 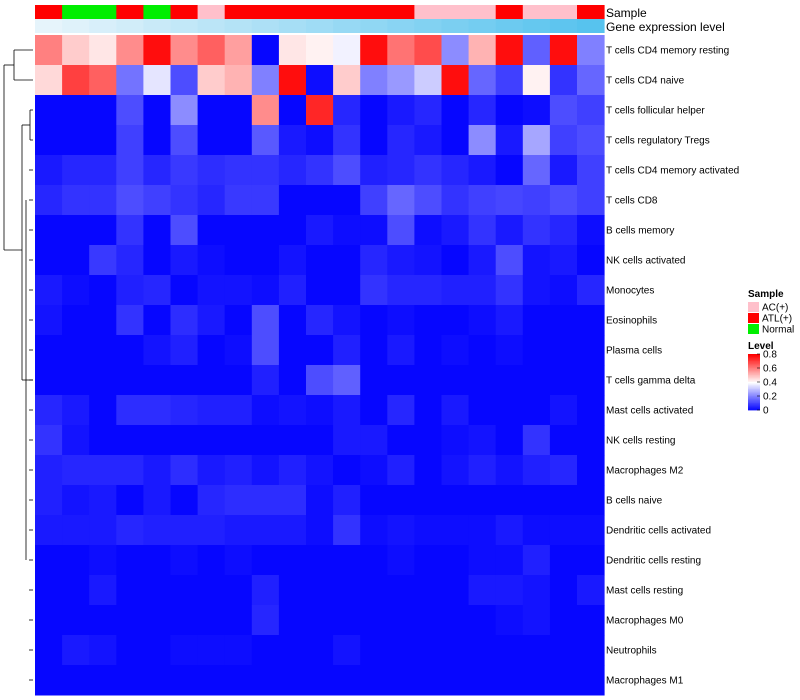 What do you see at coordinates (645, 471) in the screenshot?
I see `row-label: Macrophages M2` at bounding box center [645, 471].